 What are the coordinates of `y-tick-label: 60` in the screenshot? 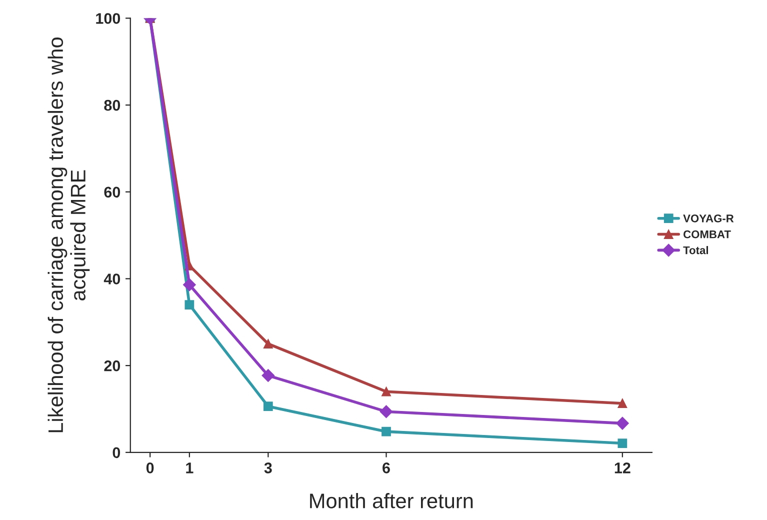 It's located at (112, 192).